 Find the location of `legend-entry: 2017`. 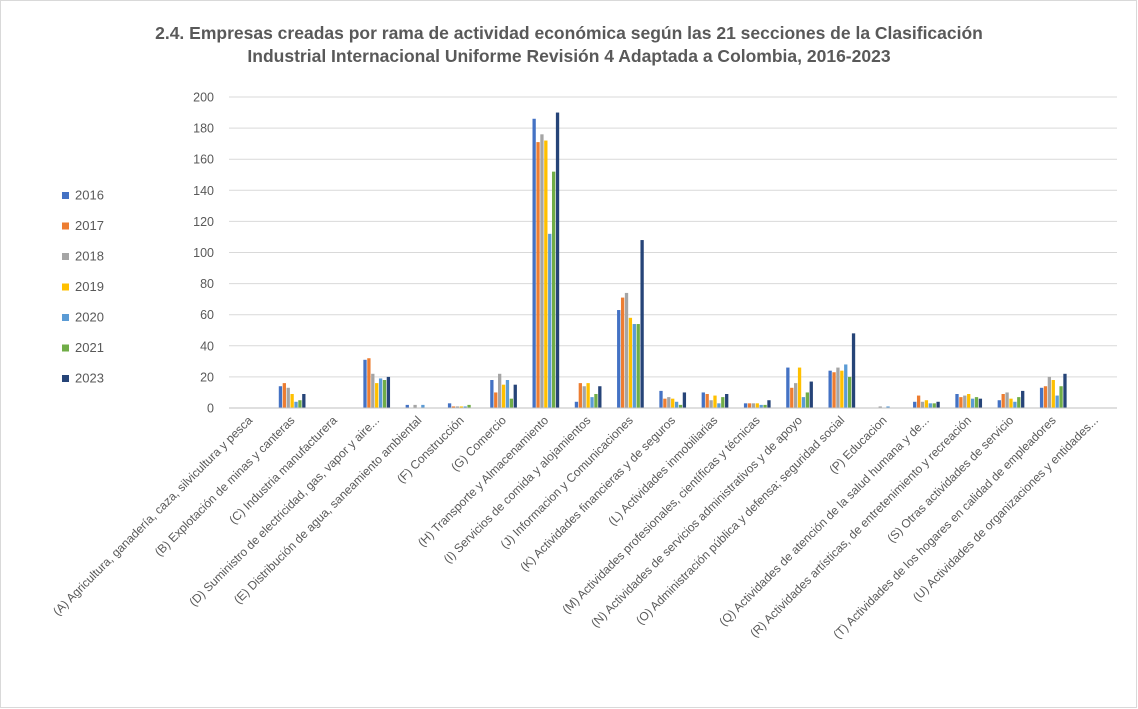

legend-entry: 2017 is located at coordinates (89, 225).